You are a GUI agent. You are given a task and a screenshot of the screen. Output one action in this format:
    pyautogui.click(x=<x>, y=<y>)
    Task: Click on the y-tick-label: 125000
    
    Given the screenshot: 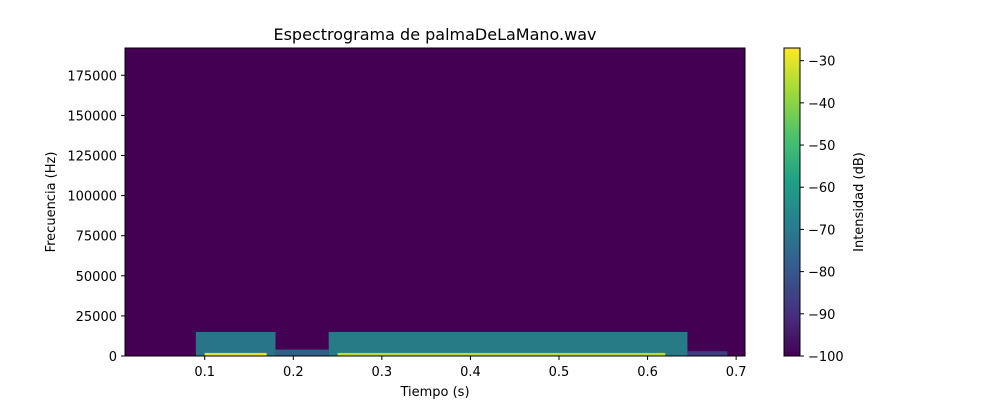 What is the action you would take?
    pyautogui.click(x=92, y=156)
    